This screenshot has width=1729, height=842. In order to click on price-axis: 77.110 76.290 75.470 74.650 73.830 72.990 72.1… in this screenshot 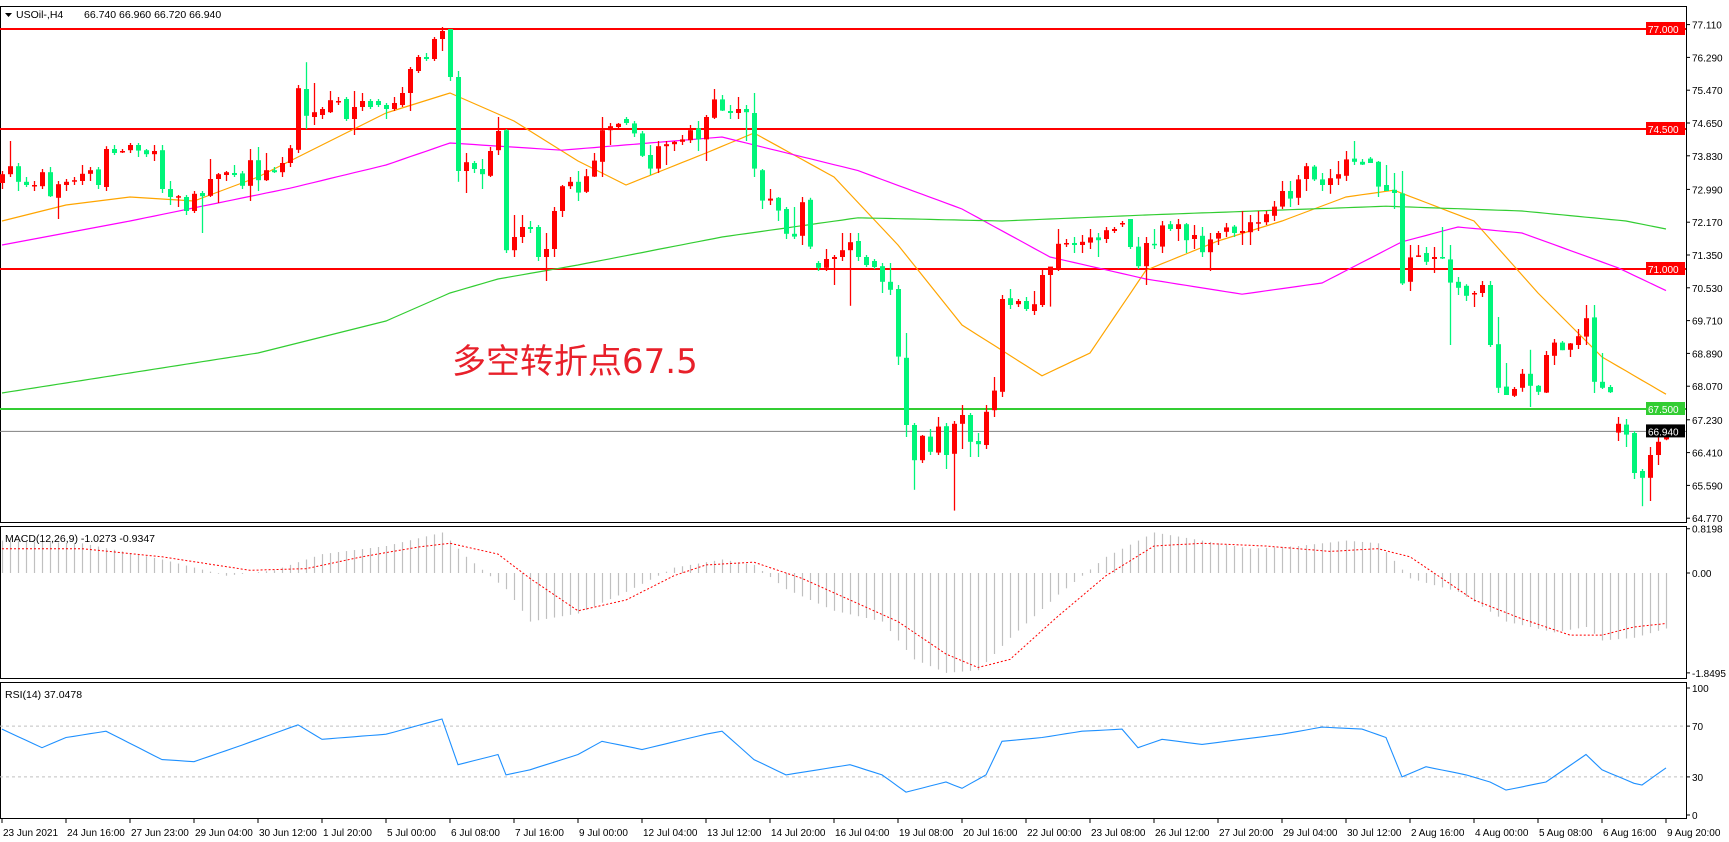, I will do `click(1704, 273)`.